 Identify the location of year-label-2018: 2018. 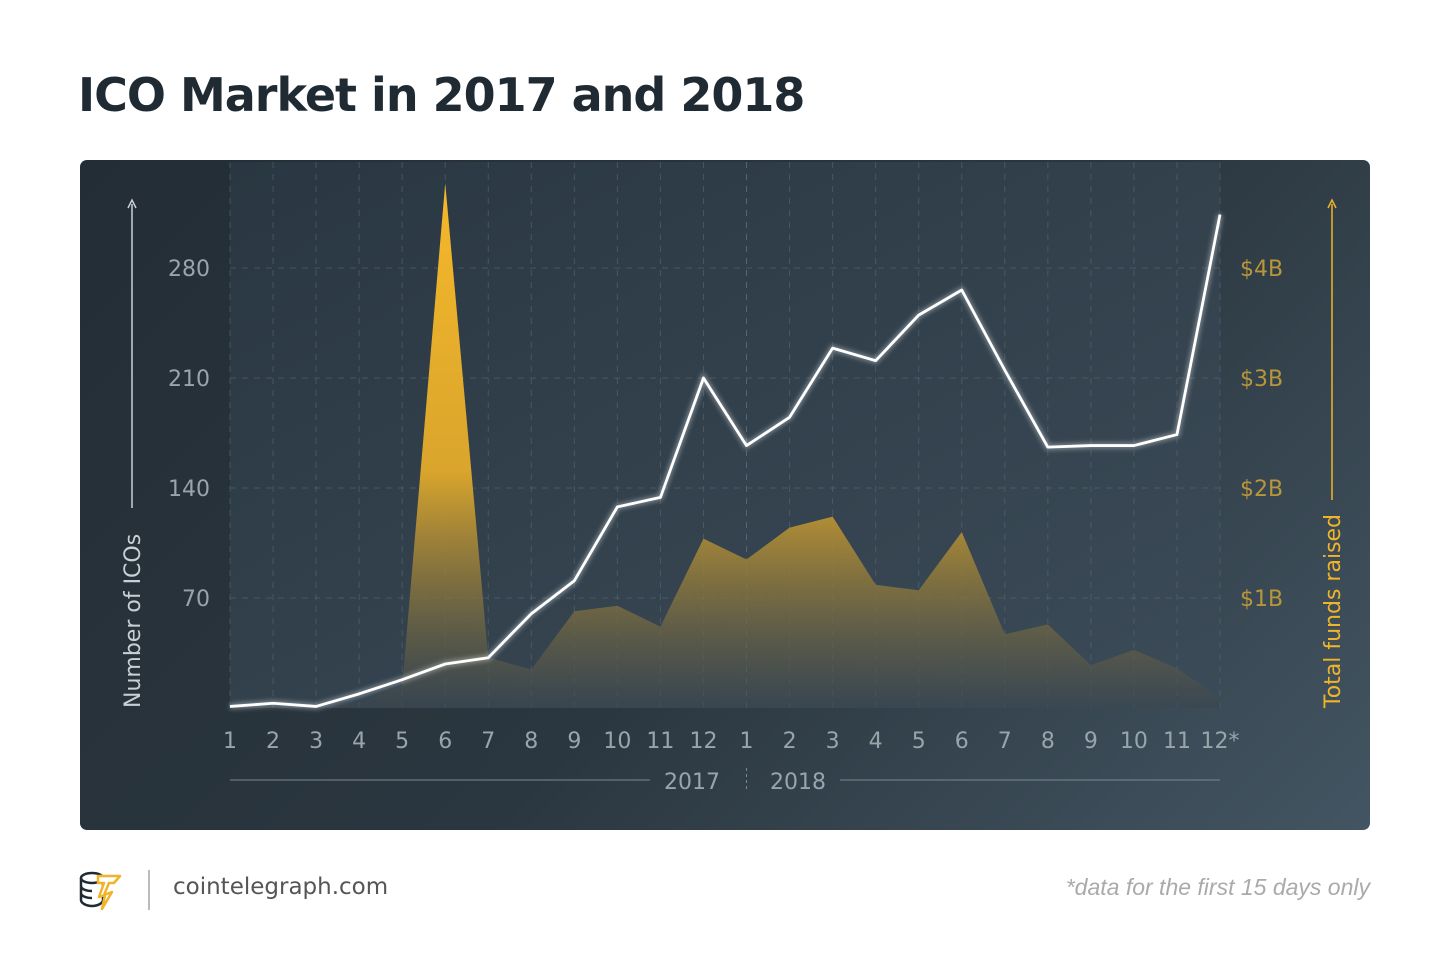
(798, 782).